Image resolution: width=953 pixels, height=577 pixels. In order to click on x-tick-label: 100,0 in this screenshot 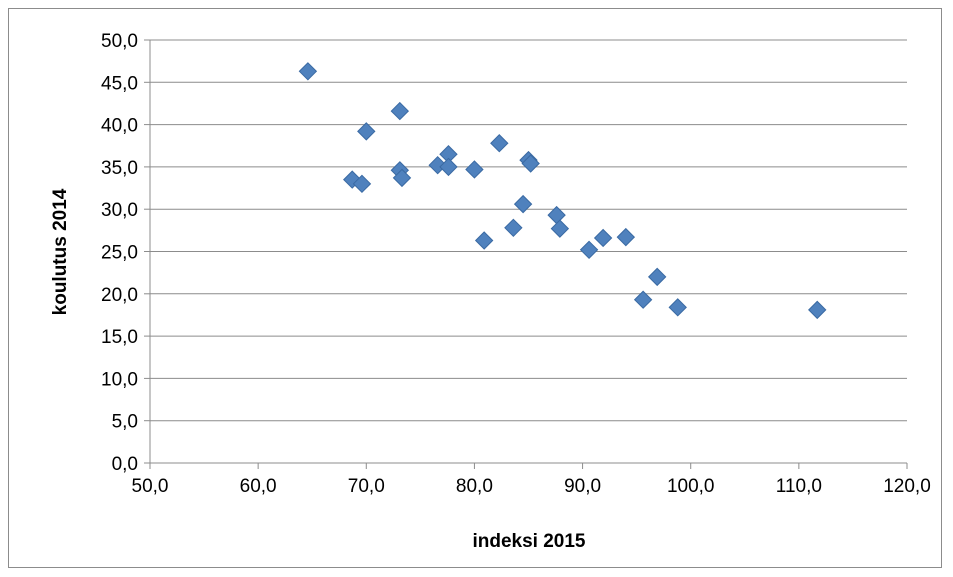, I will do `click(691, 486)`.